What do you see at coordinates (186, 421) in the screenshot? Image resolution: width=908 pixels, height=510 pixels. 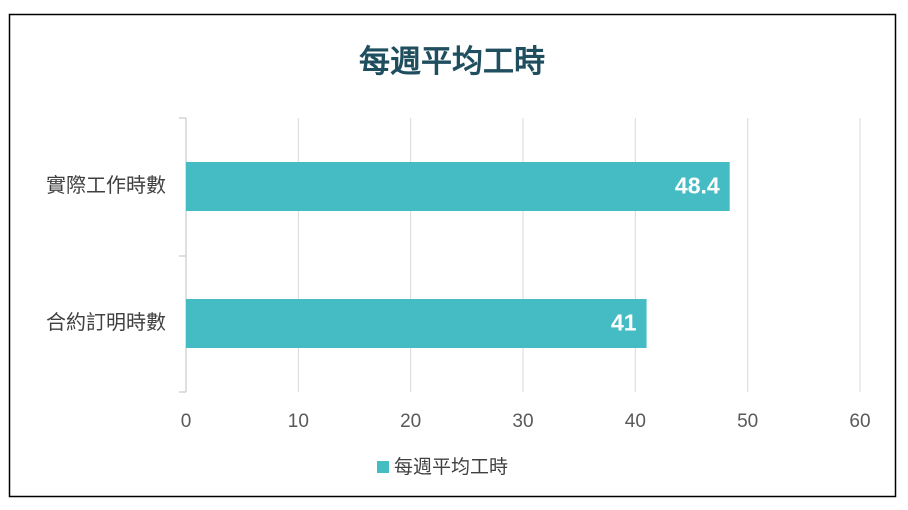 I see `x-tick-label: 0` at bounding box center [186, 421].